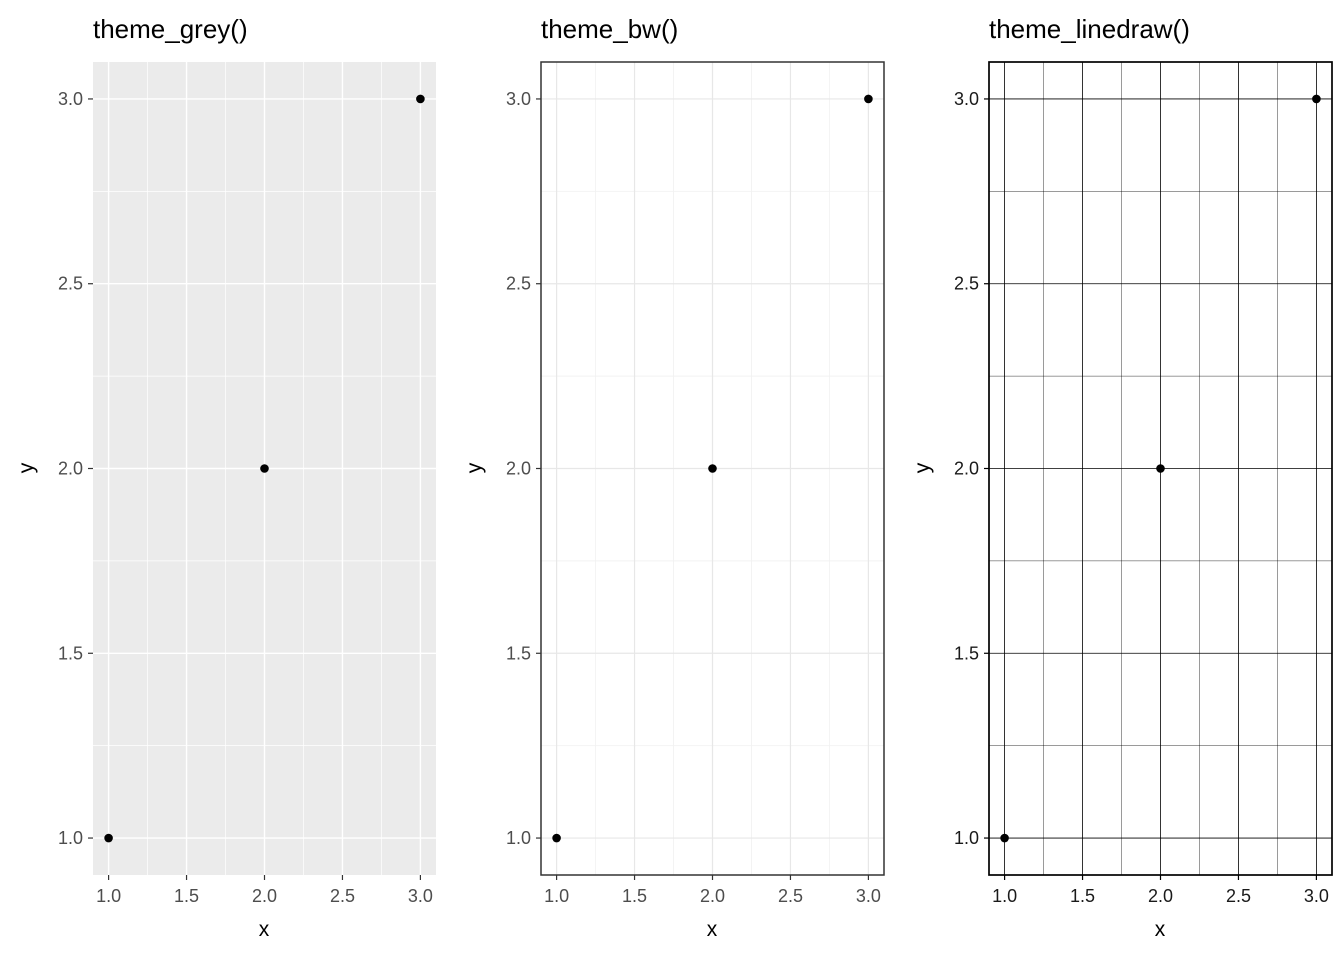 Image resolution: width=1344 pixels, height=960 pixels. Describe the element at coordinates (170, 29) in the screenshot. I see `chart-title: theme_grey()` at that location.